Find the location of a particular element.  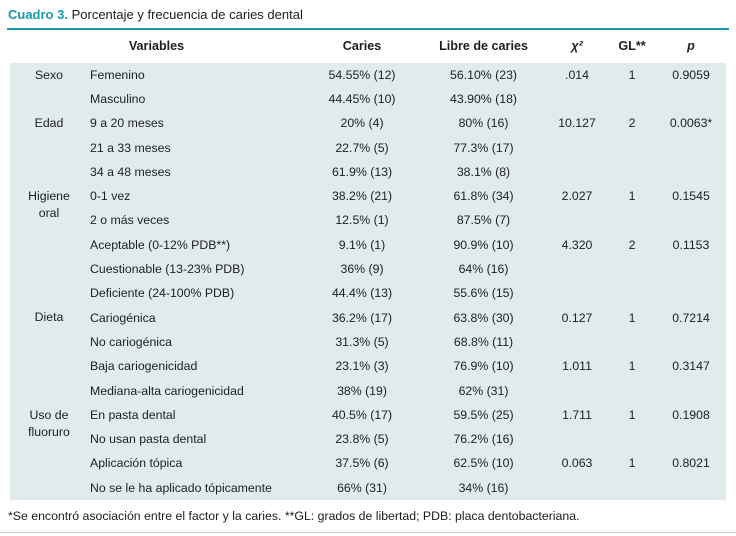

chi-square-cell: 1.711 is located at coordinates (577, 414).